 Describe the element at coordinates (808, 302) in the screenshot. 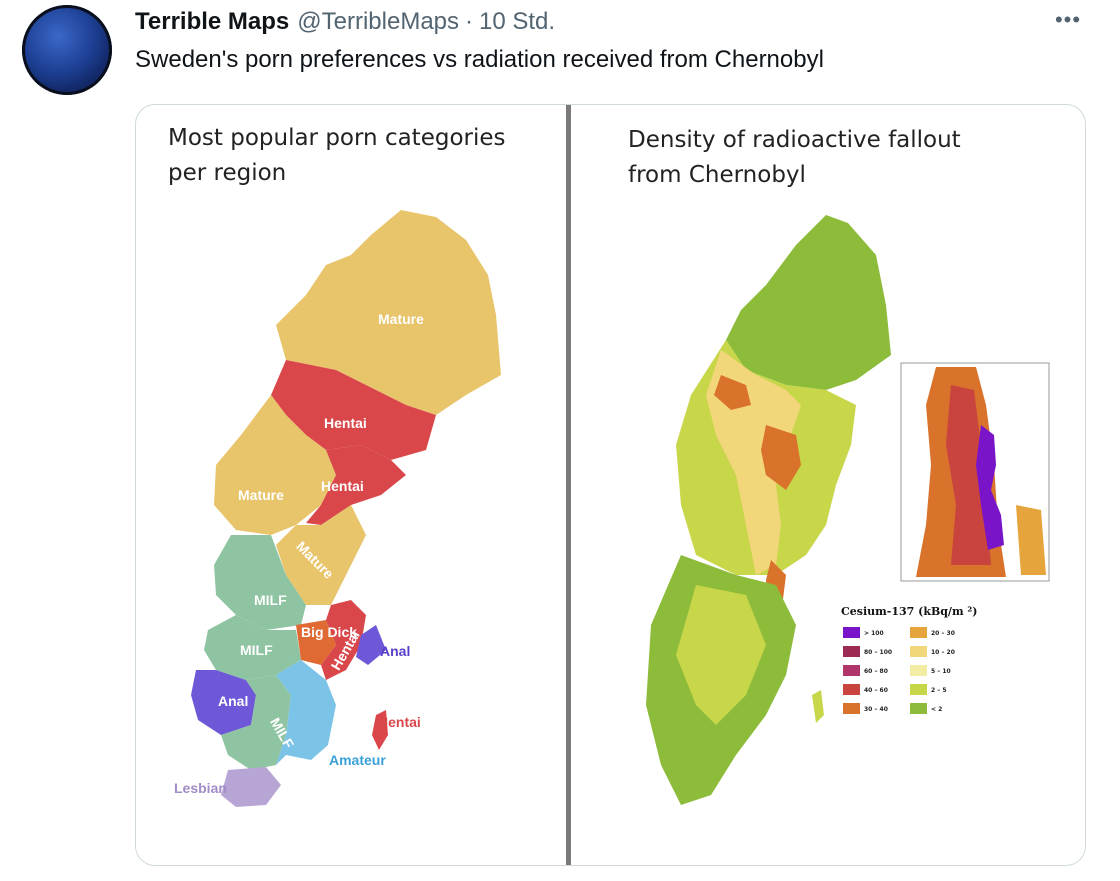

I see `fallout-north` at that location.